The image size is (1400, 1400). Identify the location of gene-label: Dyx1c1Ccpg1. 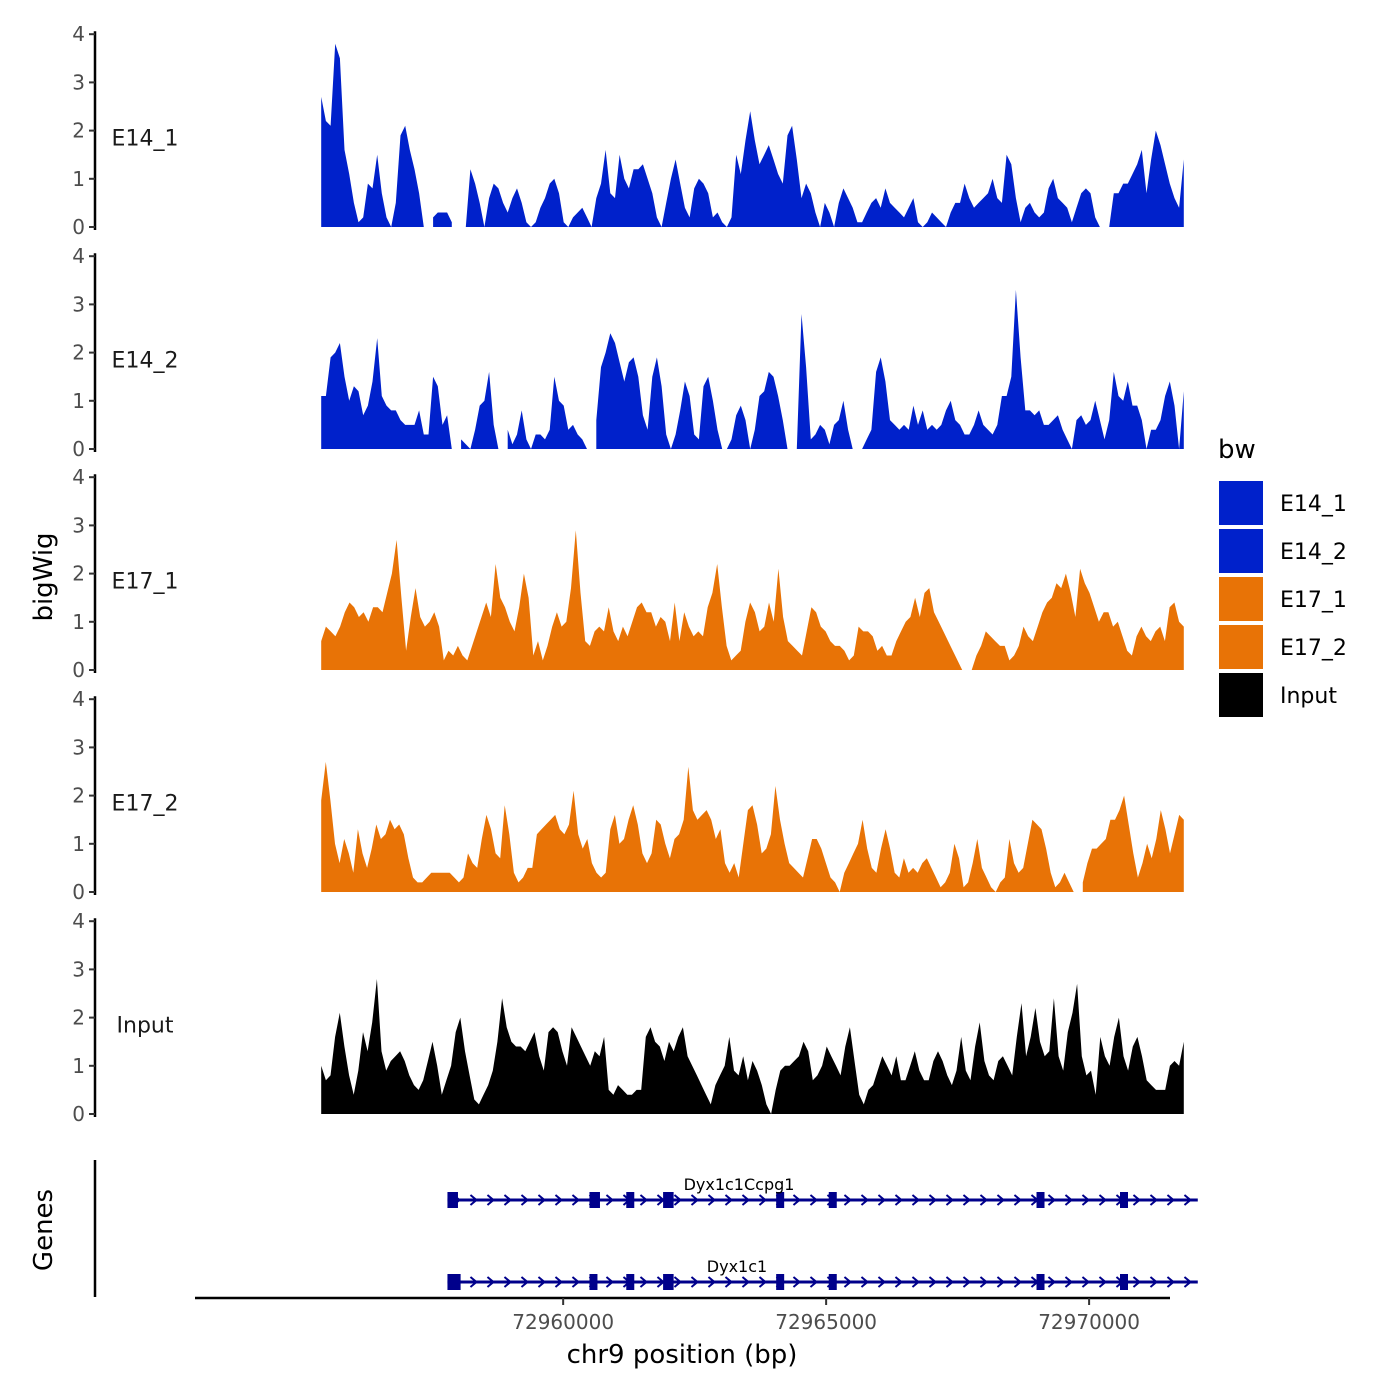
(739, 1184).